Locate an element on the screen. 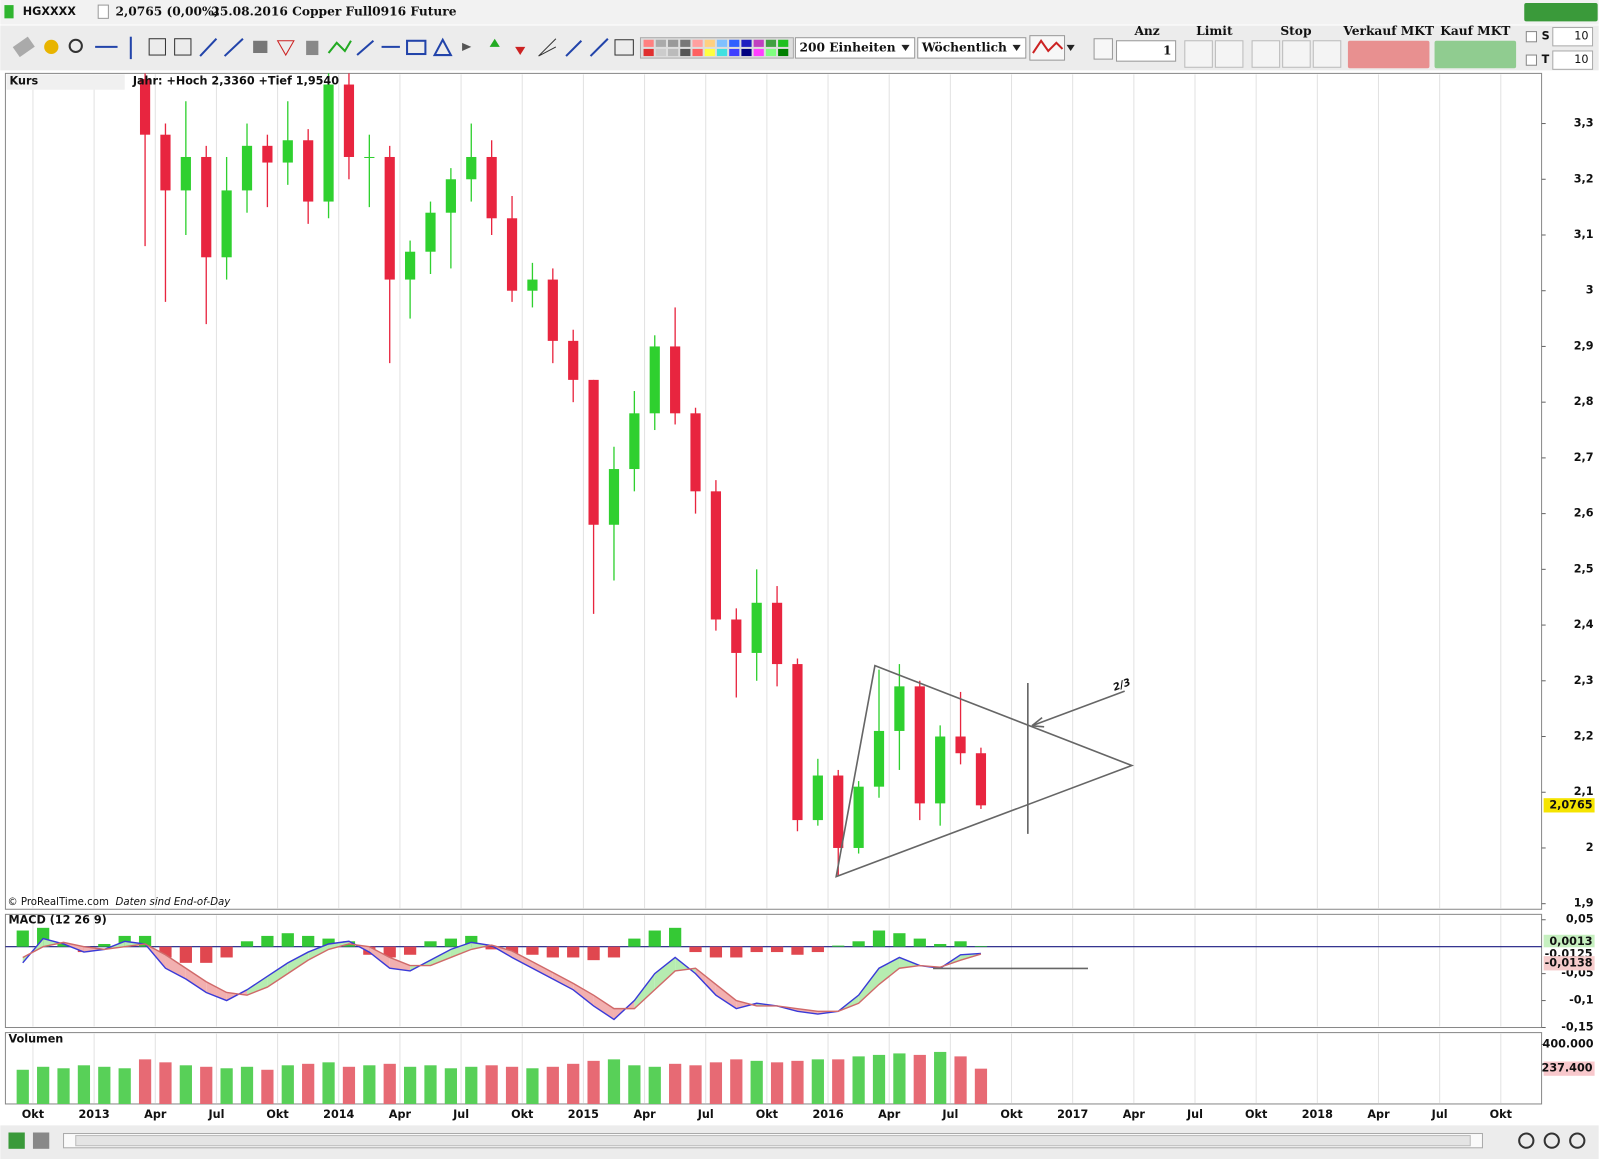  s-input is located at coordinates (1573, 37).